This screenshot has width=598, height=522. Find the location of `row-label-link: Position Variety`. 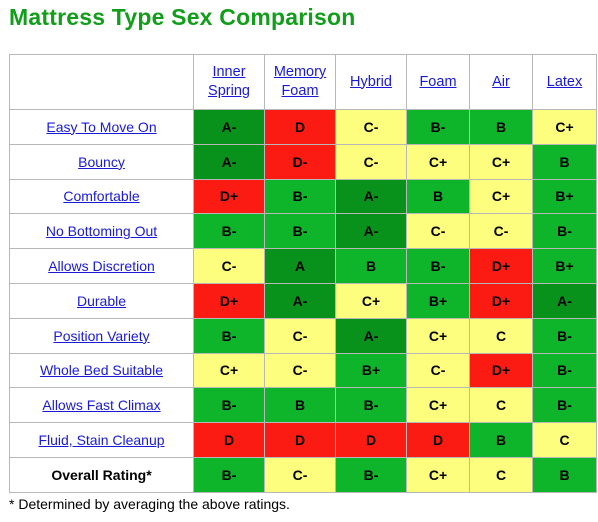

row-label-link: Position Variety is located at coordinates (101, 335).